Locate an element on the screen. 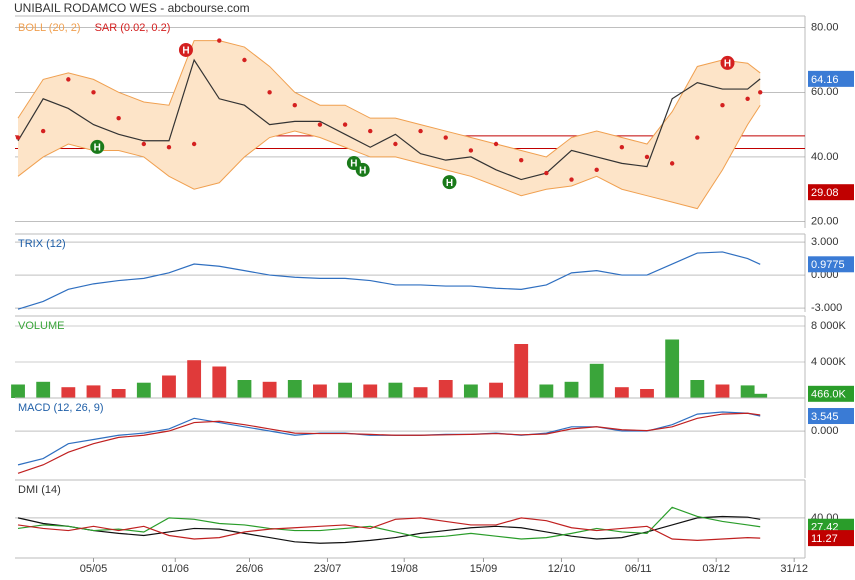  y-tick-label: 4 000K is located at coordinates (829, 362).